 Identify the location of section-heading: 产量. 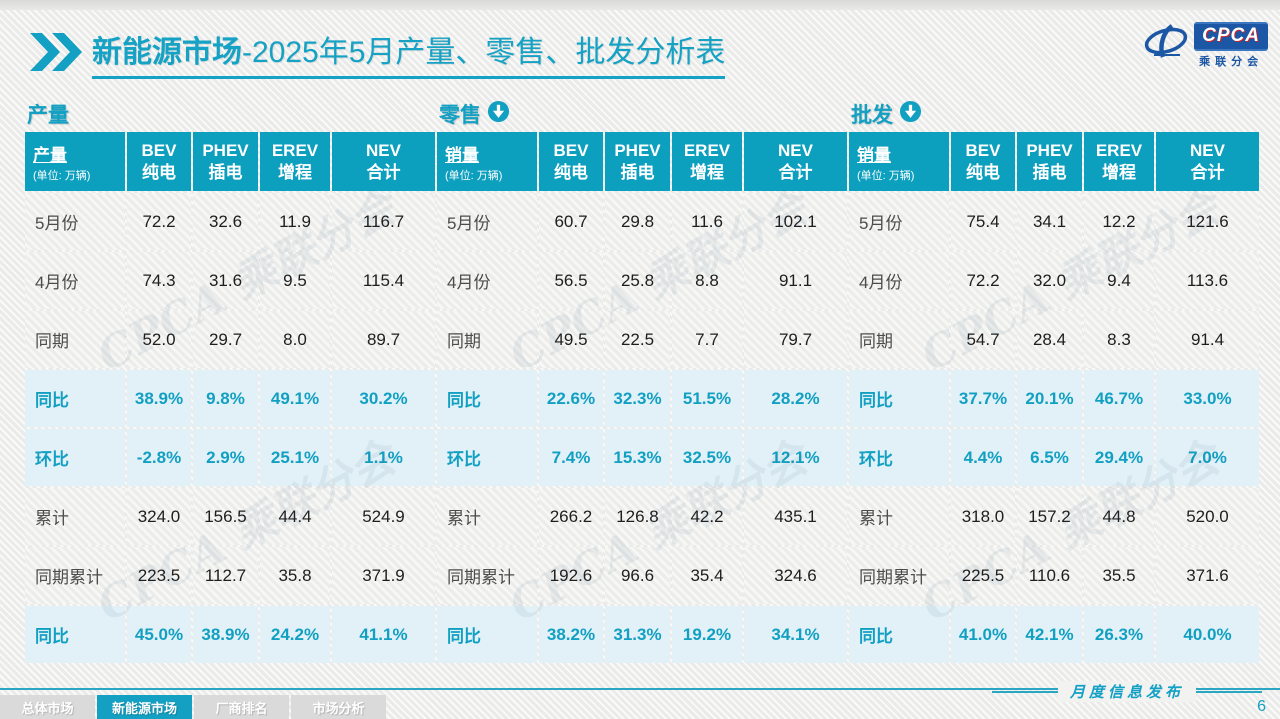
(230, 114).